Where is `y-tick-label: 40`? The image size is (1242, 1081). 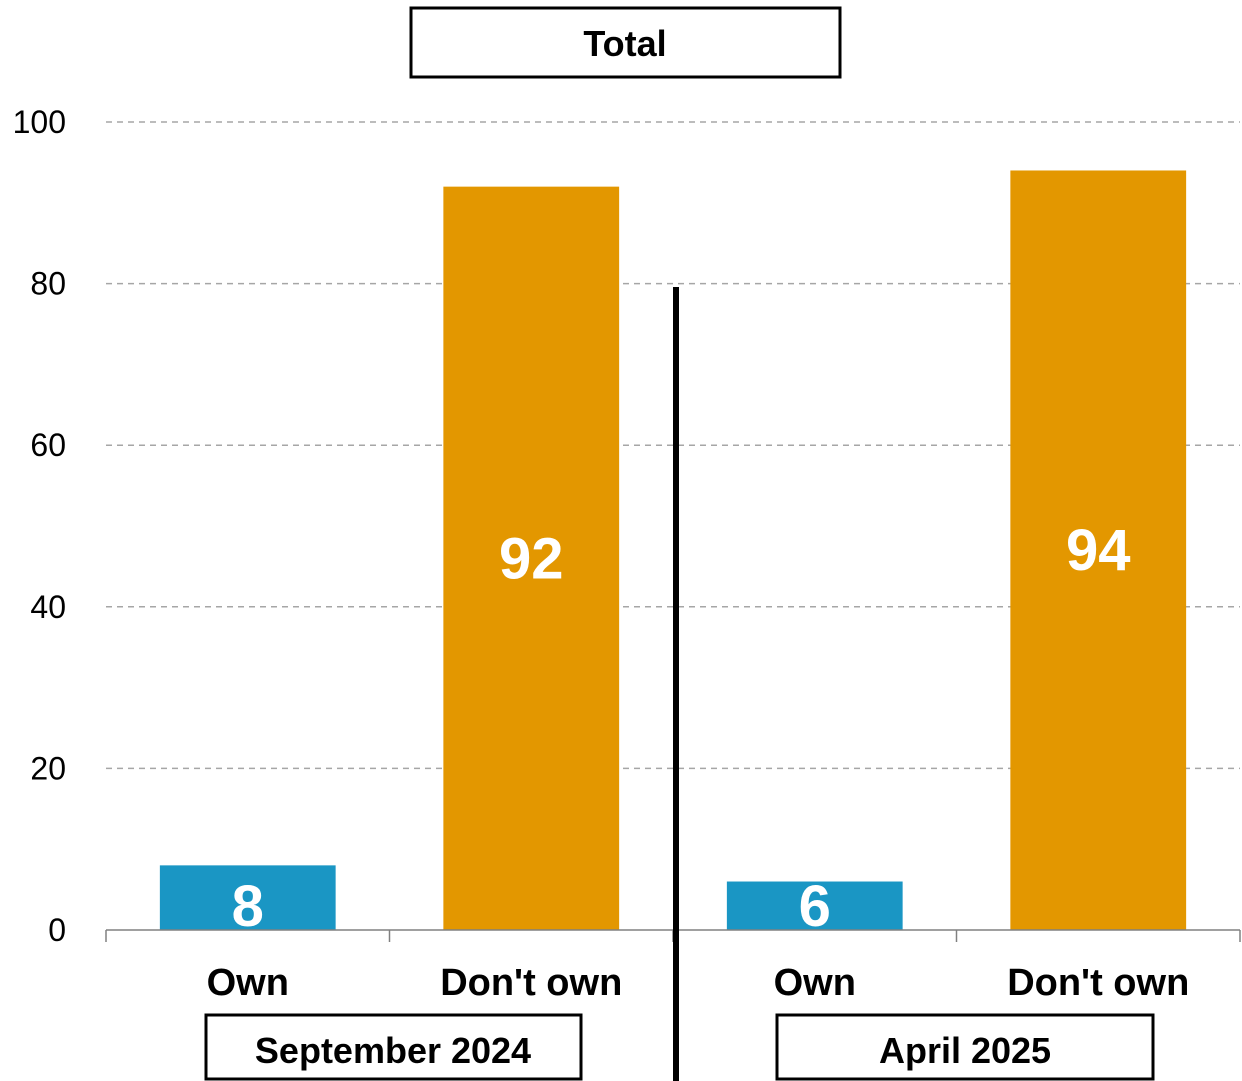 y-tick-label: 40 is located at coordinates (48, 607).